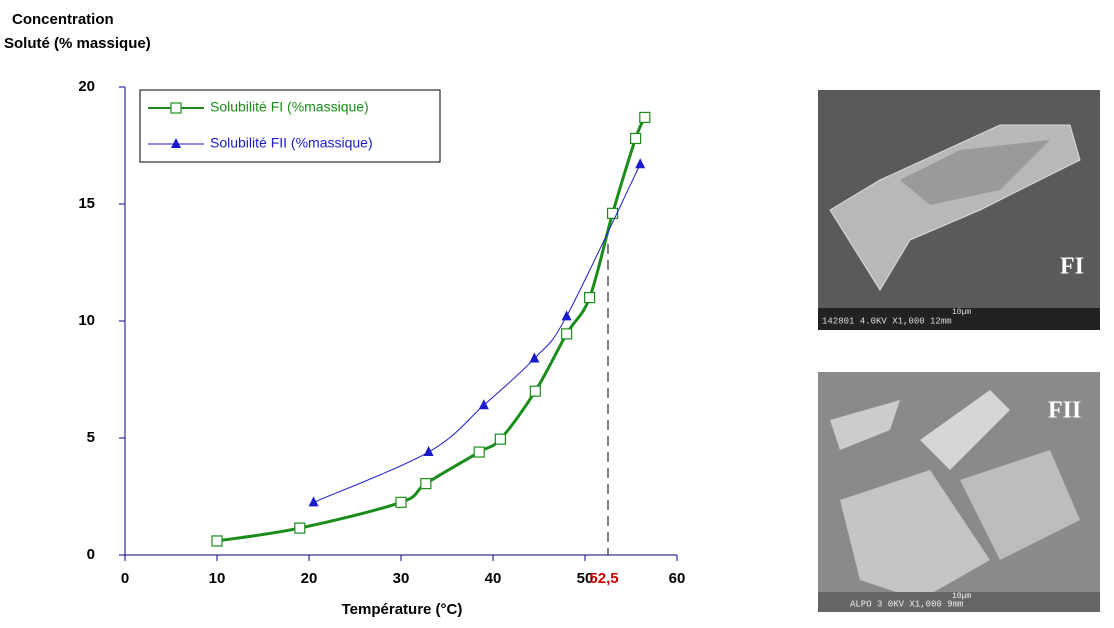 The height and width of the screenshot is (628, 1114). I want to click on photo-caption: ALPO 3 0KV X1,000 9mm, so click(906, 604).